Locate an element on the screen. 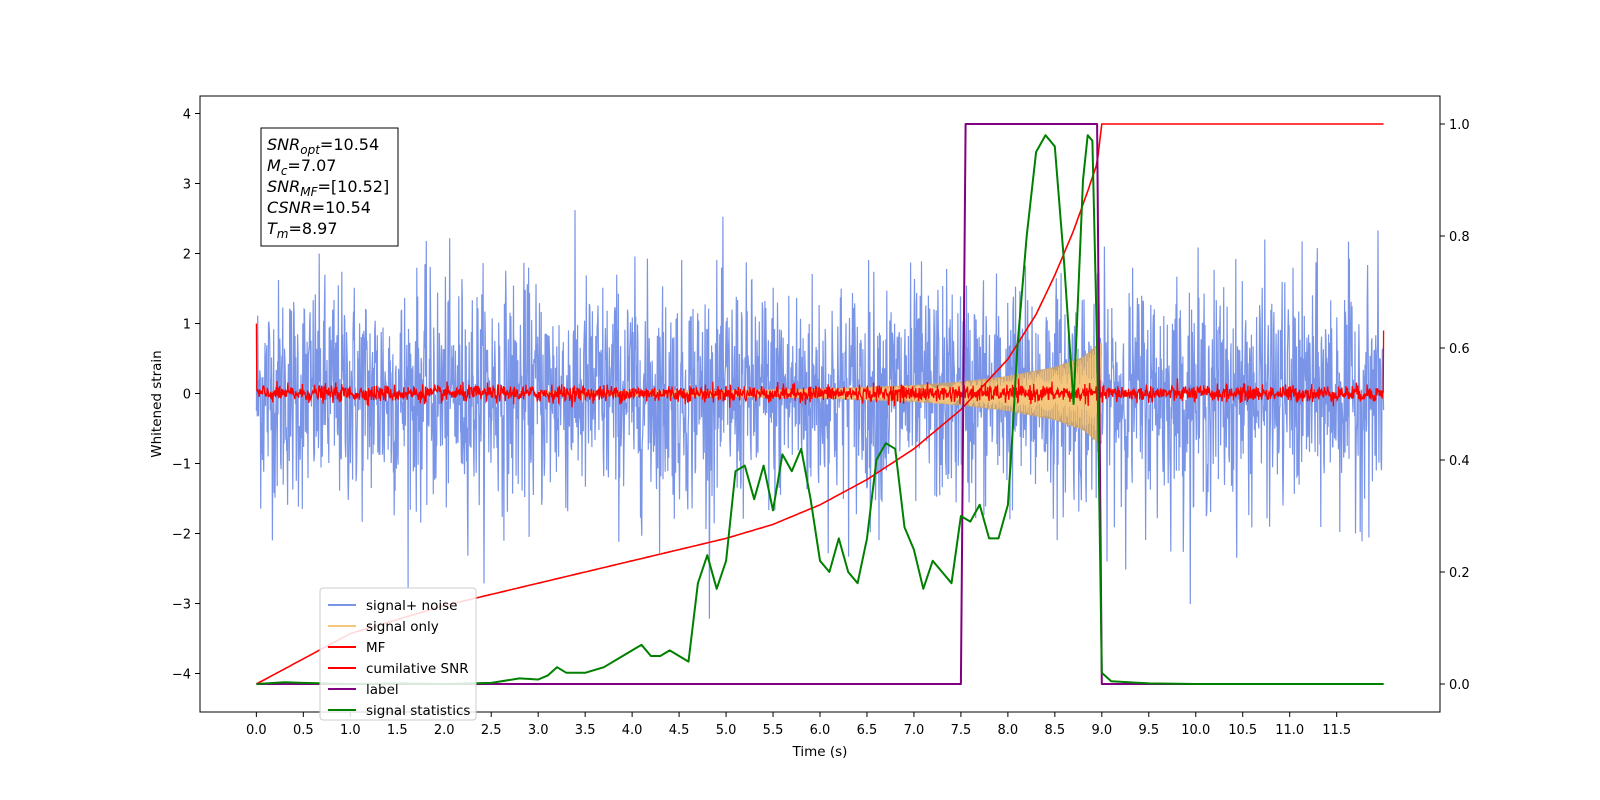  y-tick-label: −3 is located at coordinates (181, 605).